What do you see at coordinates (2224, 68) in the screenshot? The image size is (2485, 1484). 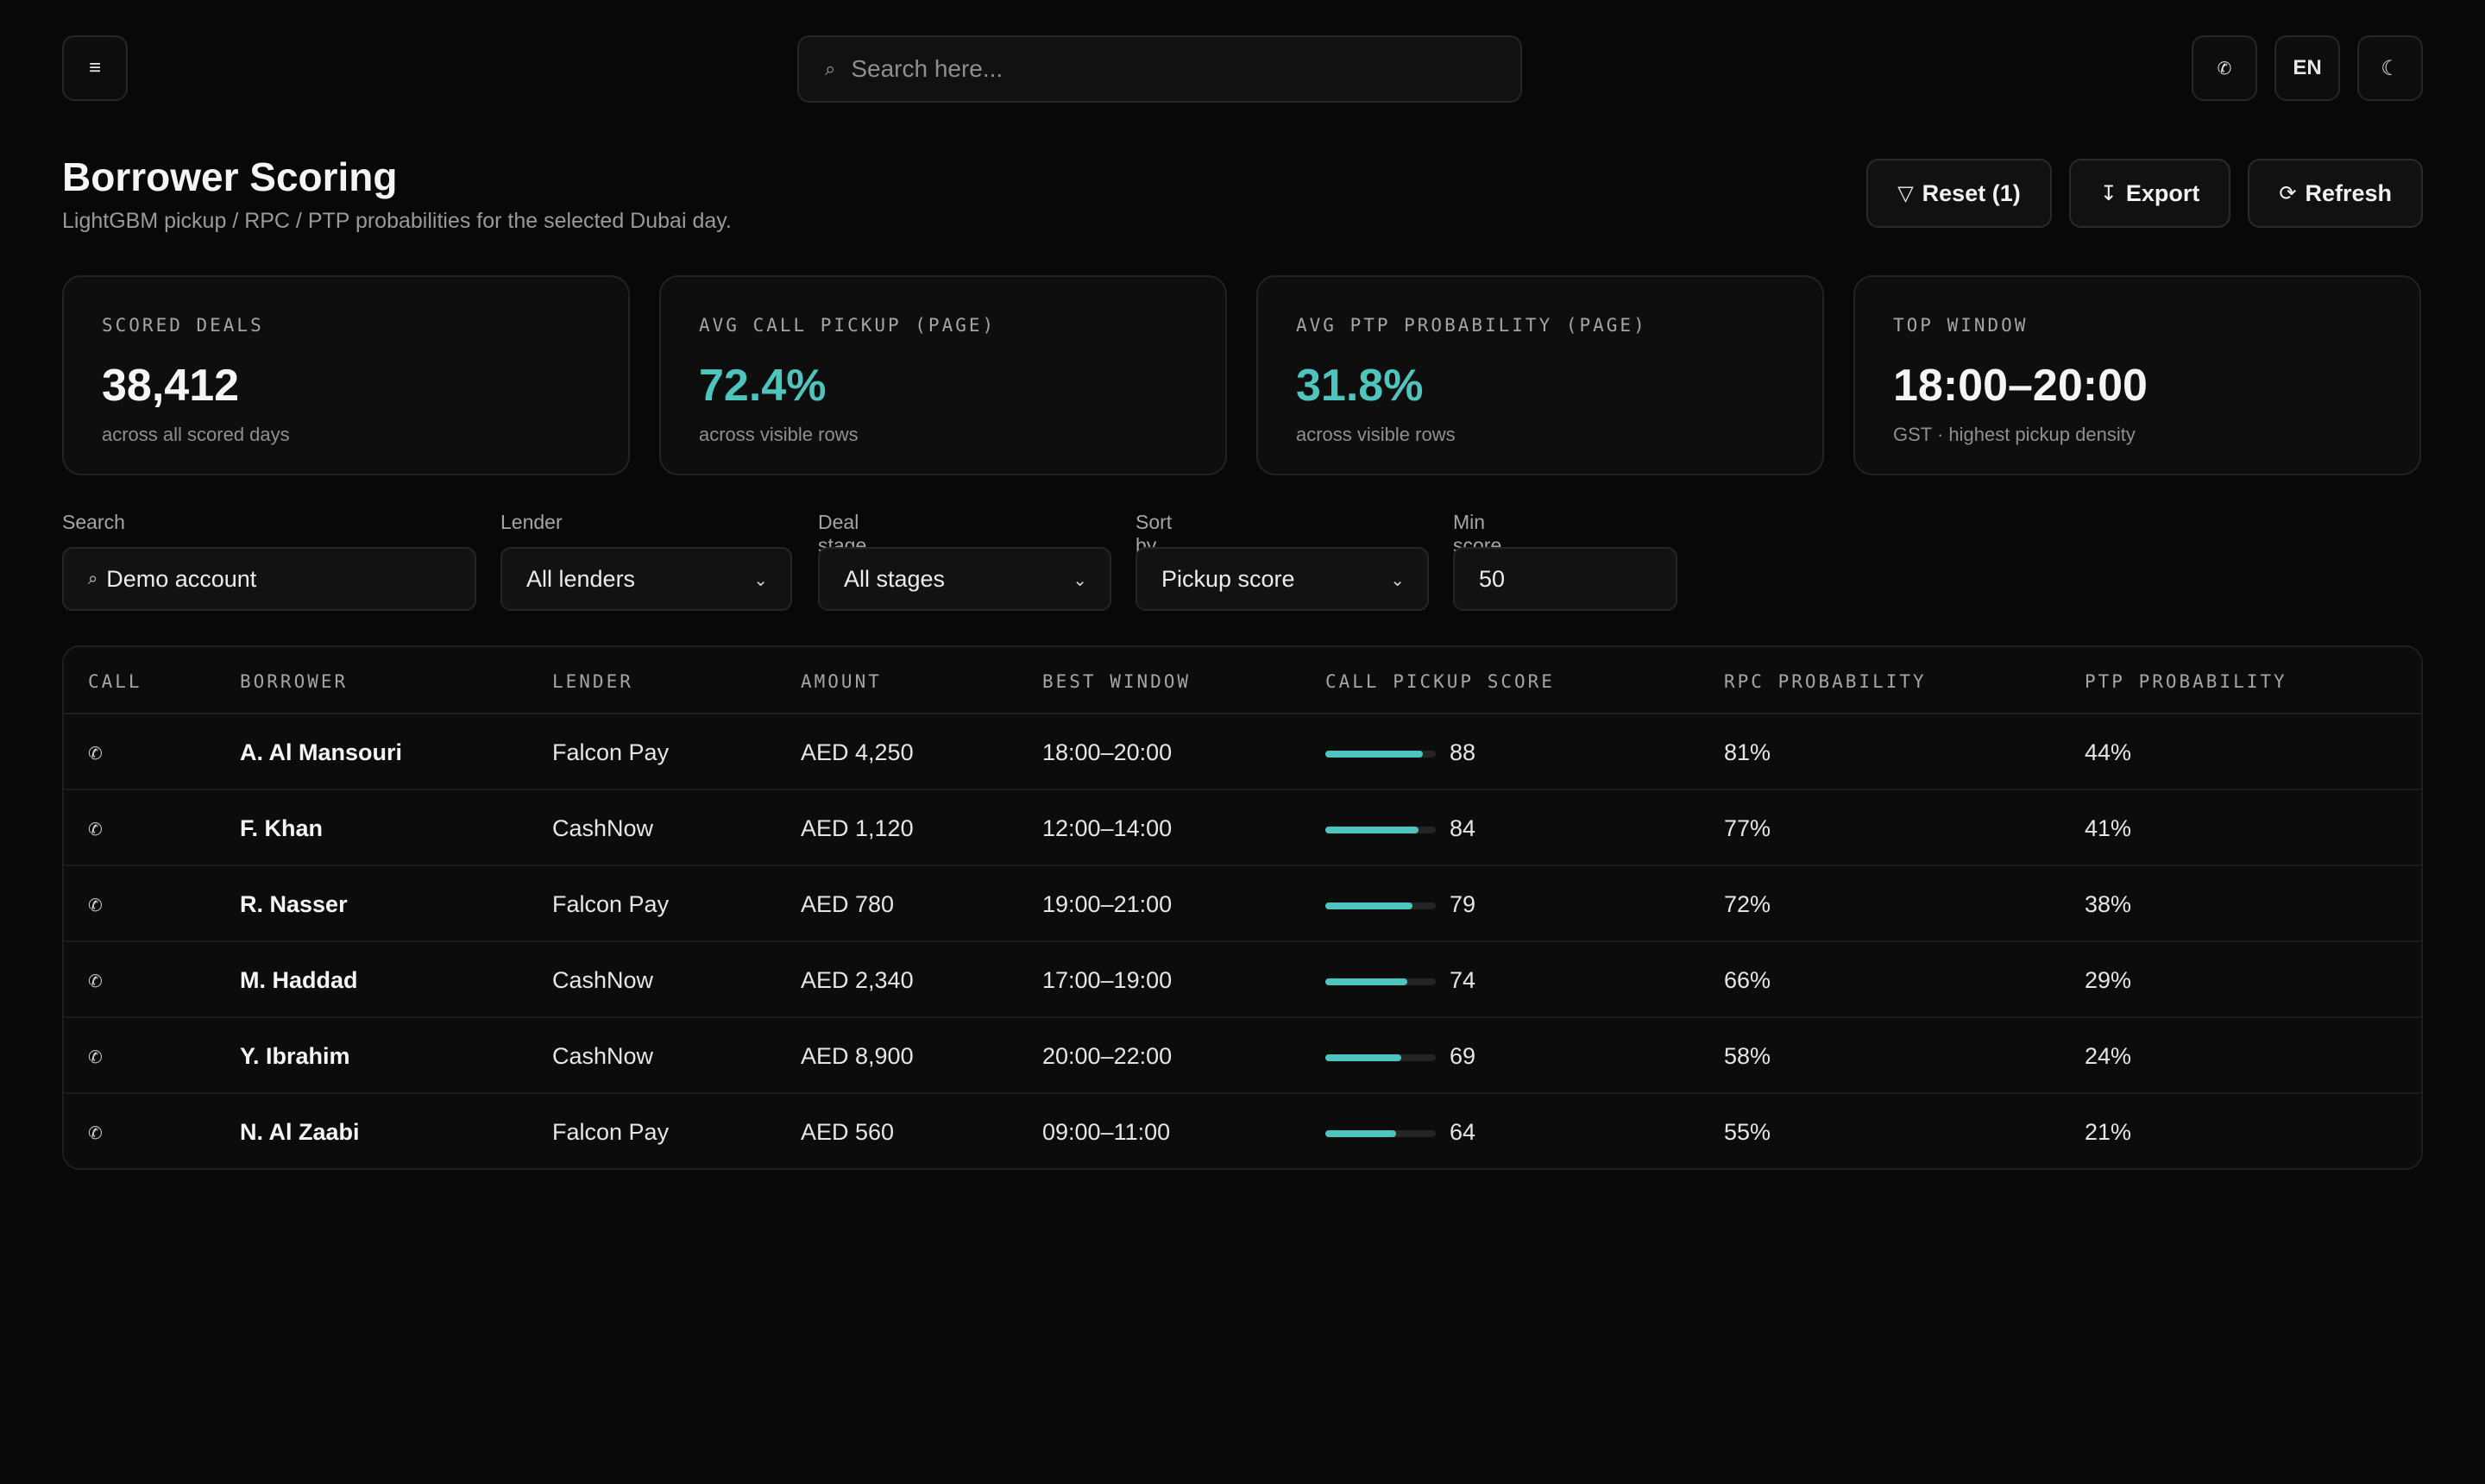 I see `call-button: ✆` at bounding box center [2224, 68].